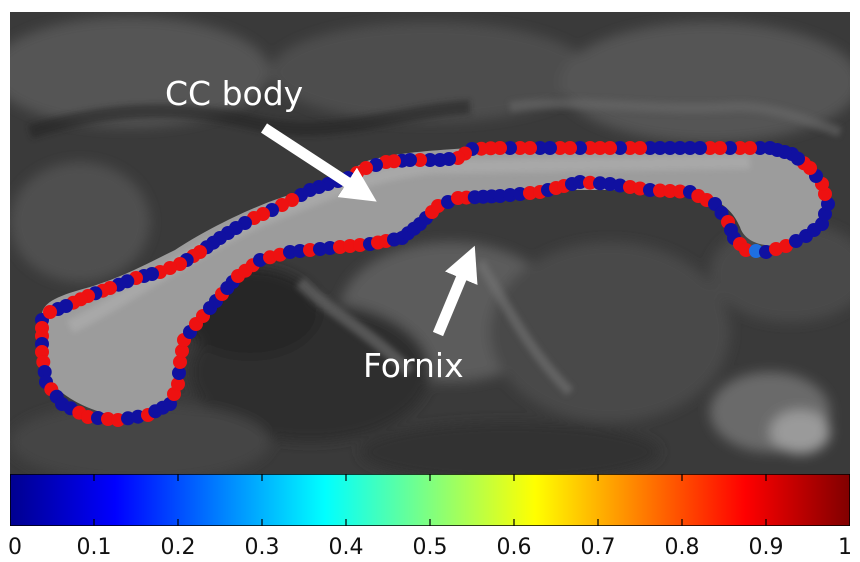 The height and width of the screenshot is (562, 860). What do you see at coordinates (514, 547) in the screenshot?
I see `colorbar-tick-label: 0.6` at bounding box center [514, 547].